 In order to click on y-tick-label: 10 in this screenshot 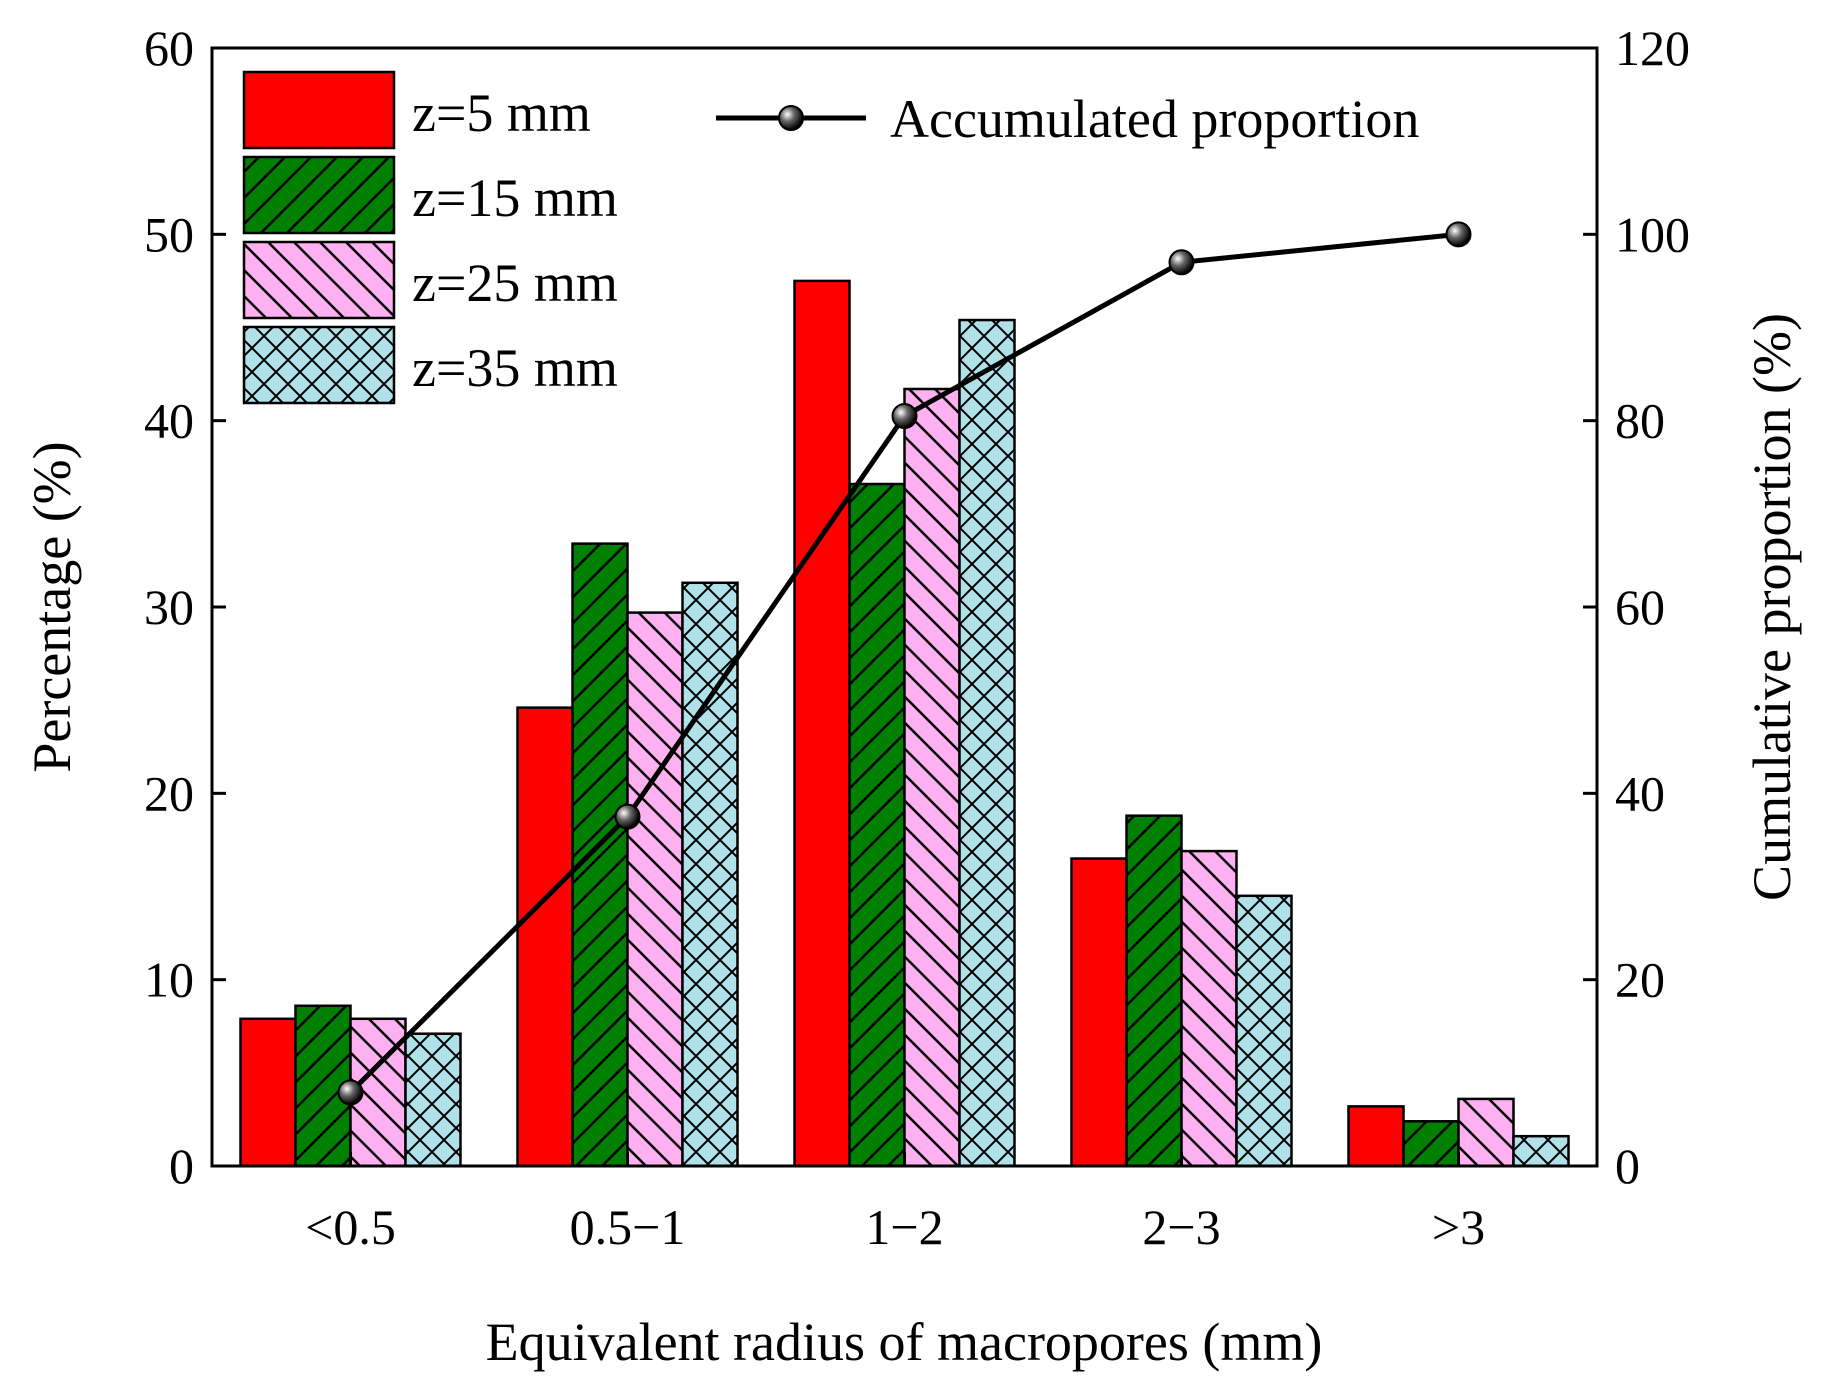, I will do `click(169, 980)`.